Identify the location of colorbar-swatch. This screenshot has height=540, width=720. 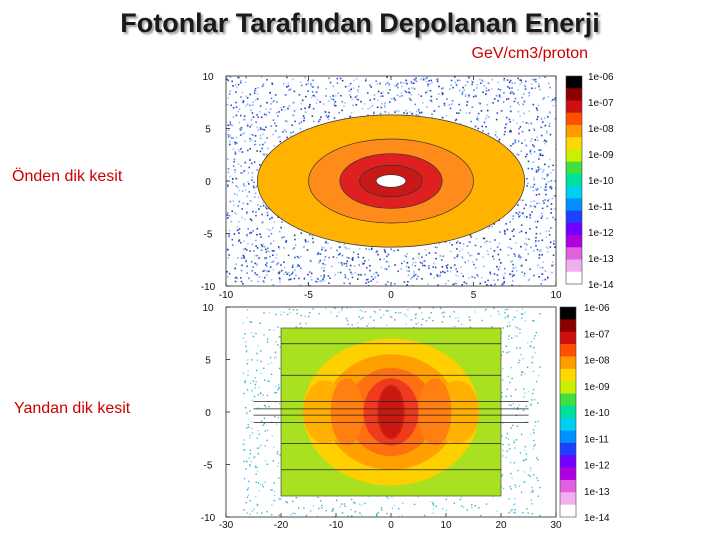
(568, 326).